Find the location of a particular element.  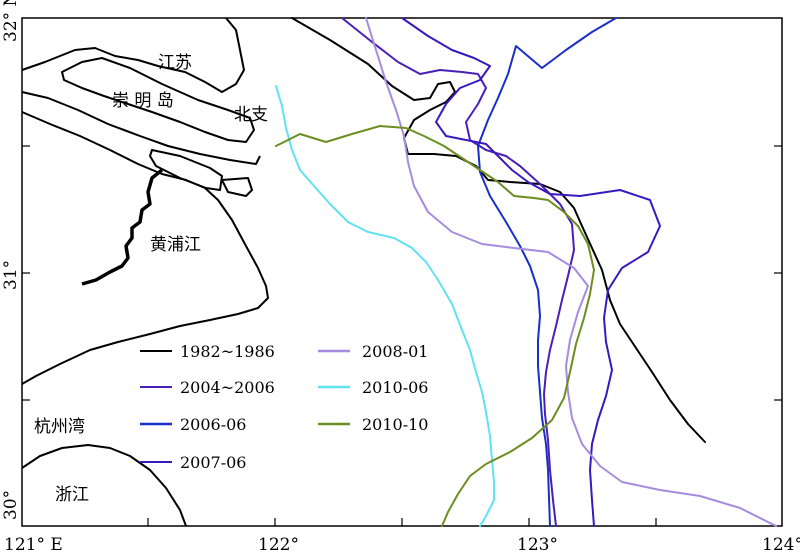

label-huangpu: 黄浦江 is located at coordinates (175, 245).